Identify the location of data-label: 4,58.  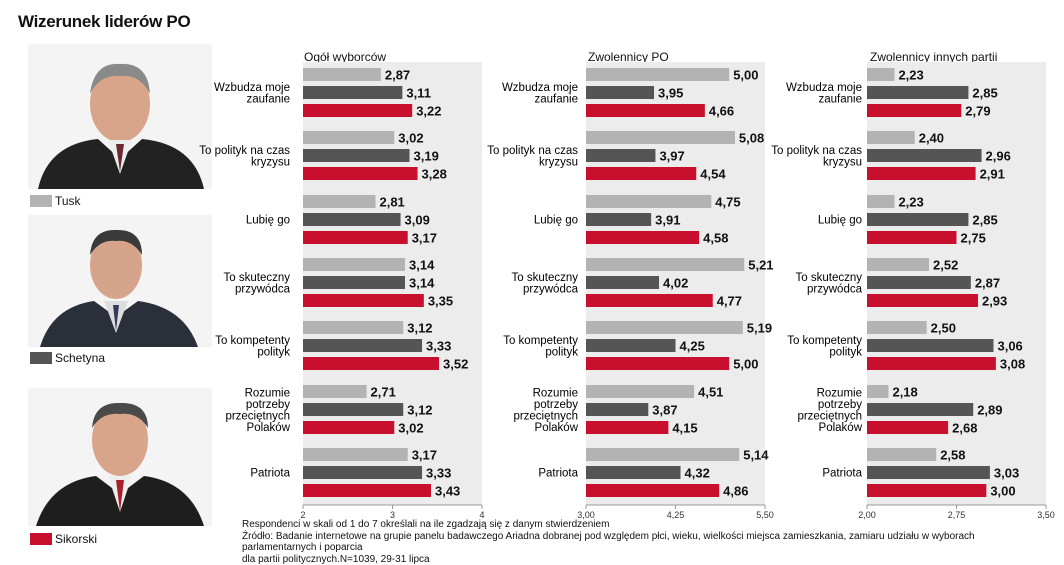
(715, 238).